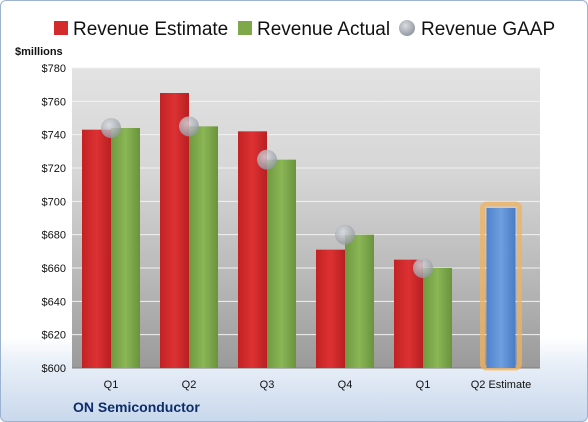 The image size is (588, 422). I want to click on legend-item-revenue-estimate: Revenue Estimate, so click(141, 29).